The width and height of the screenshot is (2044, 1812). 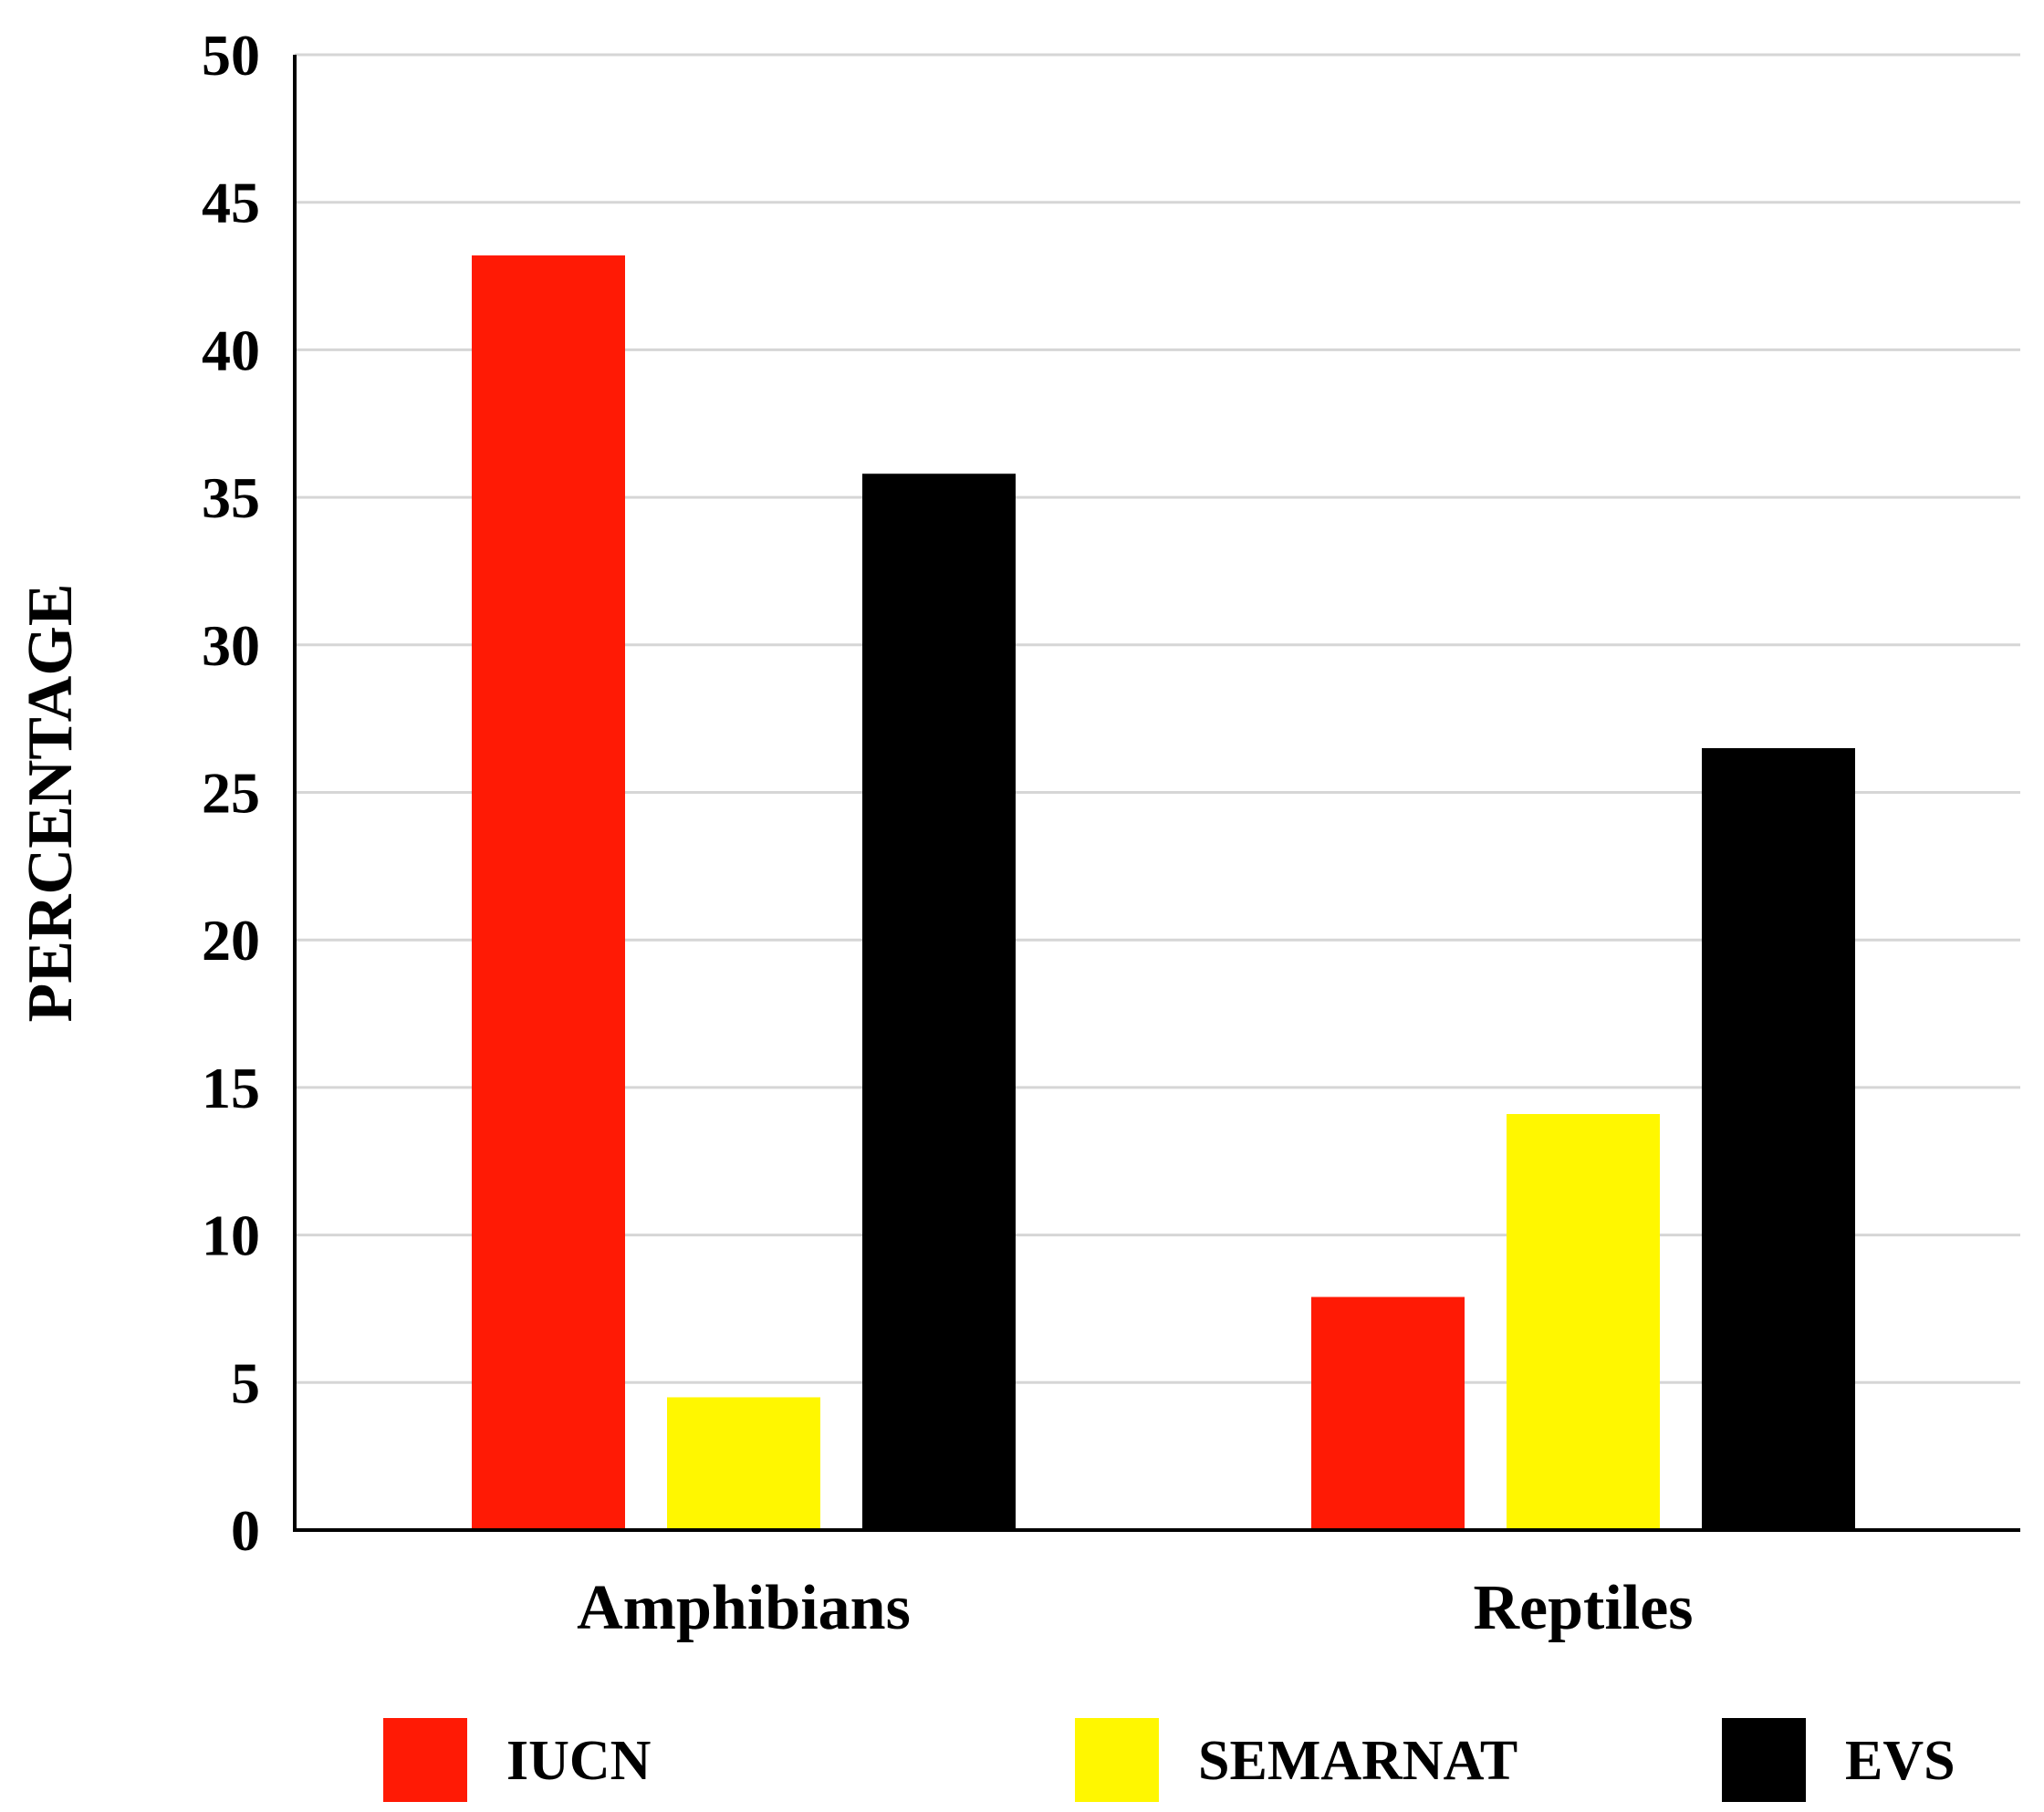 I want to click on y-tick-label: 10, so click(x=231, y=1235).